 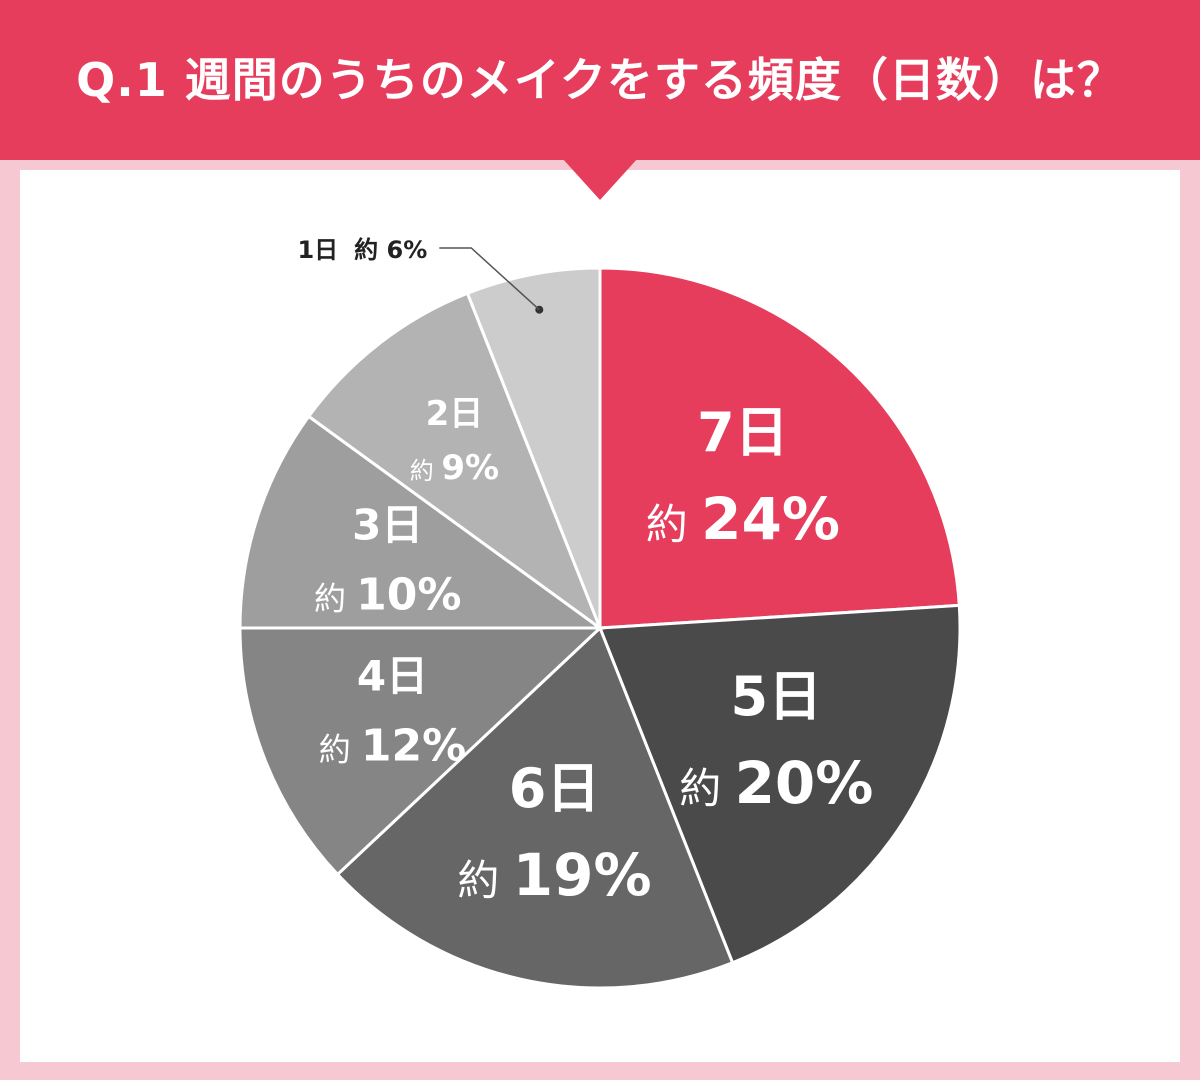 I want to click on pie-label-1日: 1日約 6%, so click(x=362, y=250).